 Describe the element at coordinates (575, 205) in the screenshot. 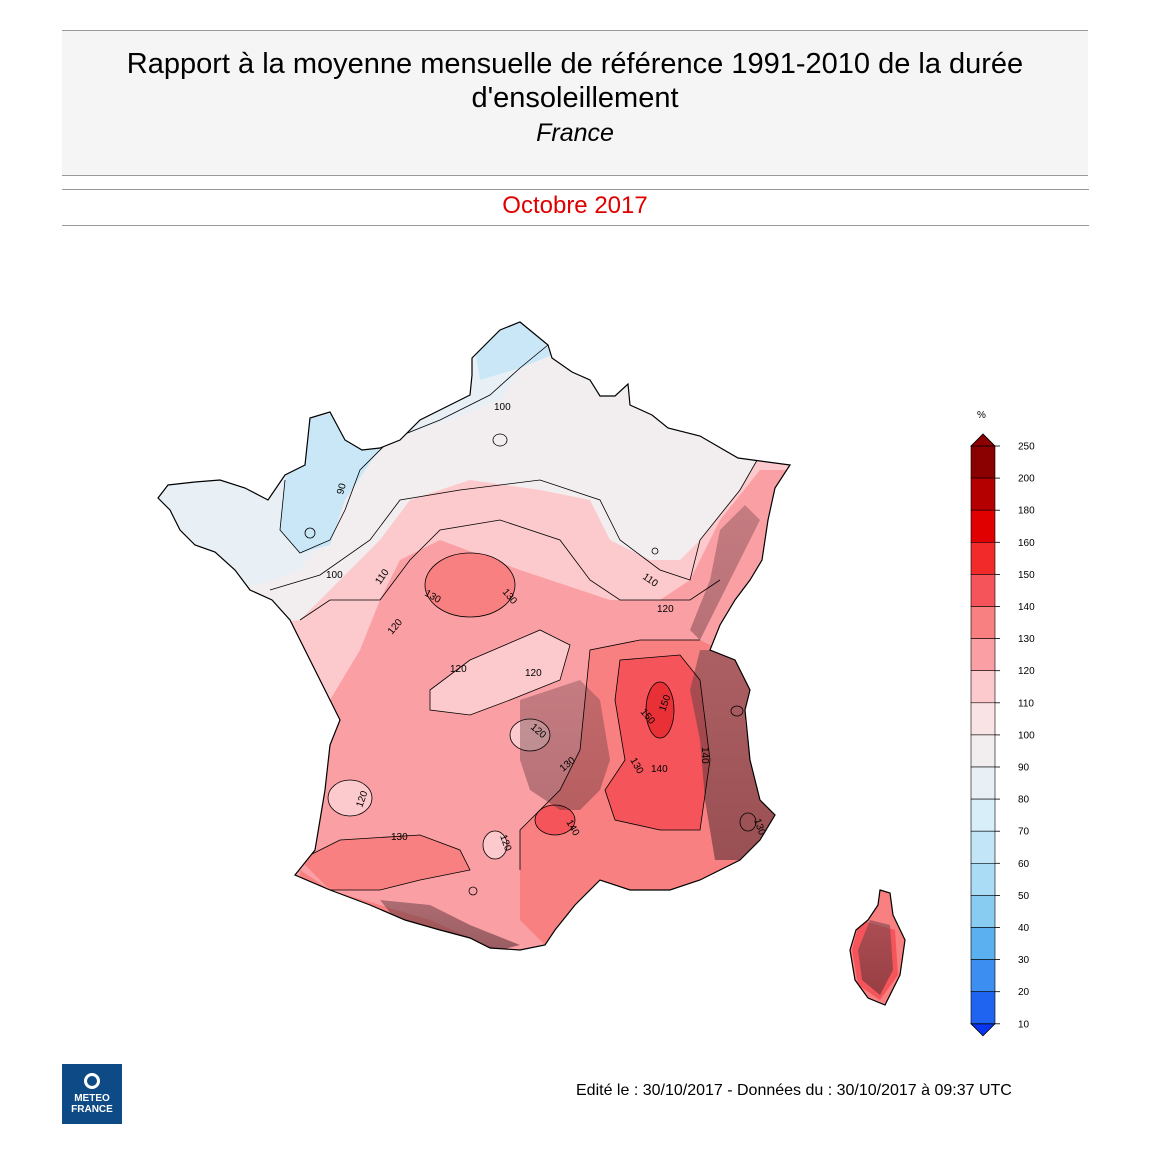

I see `month-label: Octobre 2017` at that location.